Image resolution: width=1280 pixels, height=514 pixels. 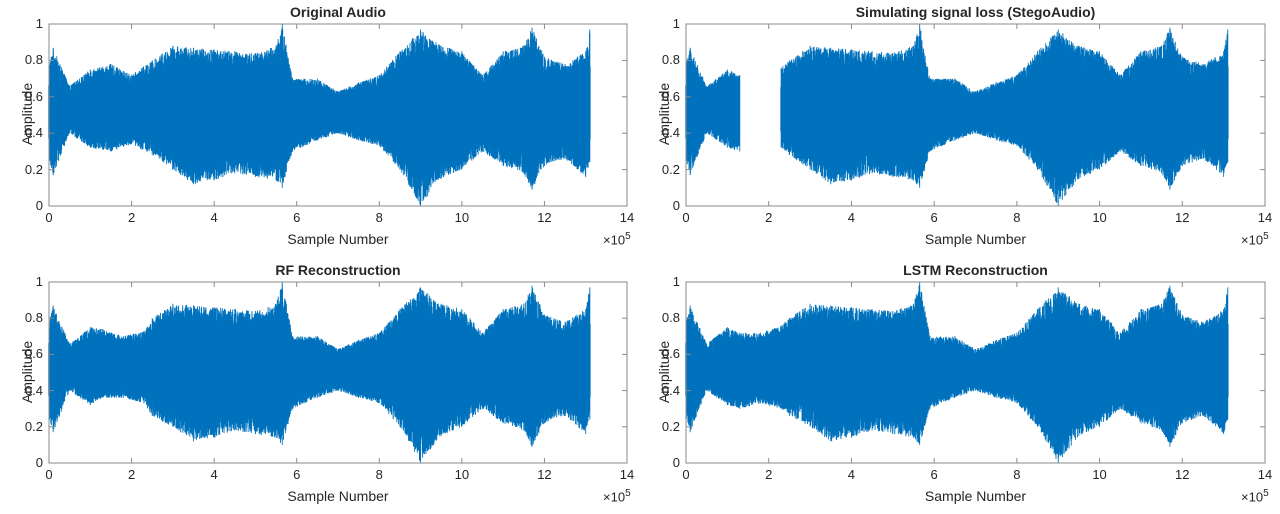 What do you see at coordinates (975, 12) in the screenshot?
I see `chart-title: Simulating signal loss (StegoAudio)` at bounding box center [975, 12].